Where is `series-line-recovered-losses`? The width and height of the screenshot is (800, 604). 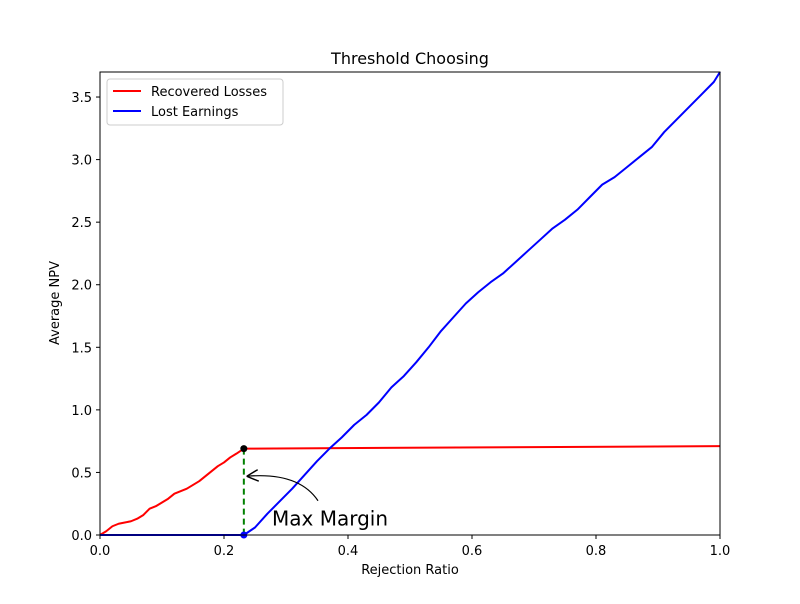 series-line-recovered-losses is located at coordinates (410, 490).